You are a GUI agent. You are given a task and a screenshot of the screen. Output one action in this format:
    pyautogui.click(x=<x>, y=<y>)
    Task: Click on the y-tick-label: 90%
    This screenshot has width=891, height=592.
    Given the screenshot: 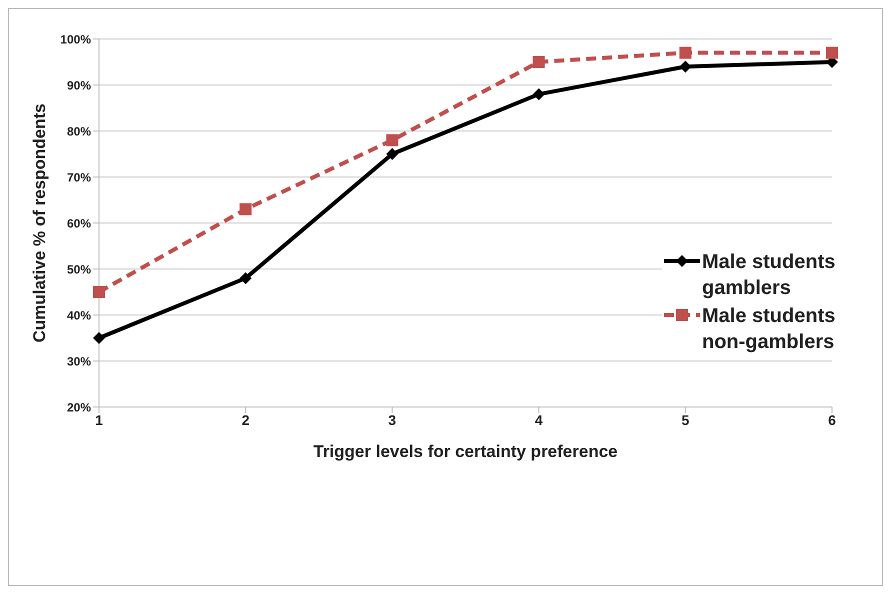 What is the action you would take?
    pyautogui.click(x=79, y=85)
    